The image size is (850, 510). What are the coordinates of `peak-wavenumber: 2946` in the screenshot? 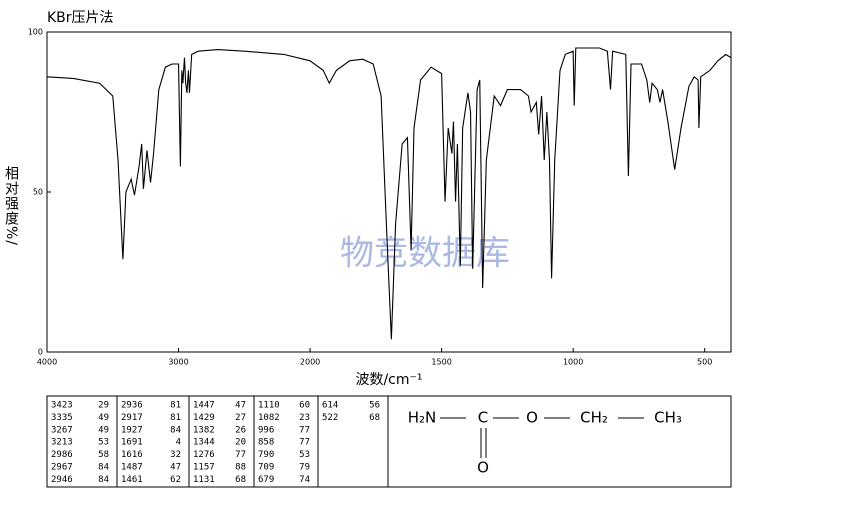 It's located at (62, 480).